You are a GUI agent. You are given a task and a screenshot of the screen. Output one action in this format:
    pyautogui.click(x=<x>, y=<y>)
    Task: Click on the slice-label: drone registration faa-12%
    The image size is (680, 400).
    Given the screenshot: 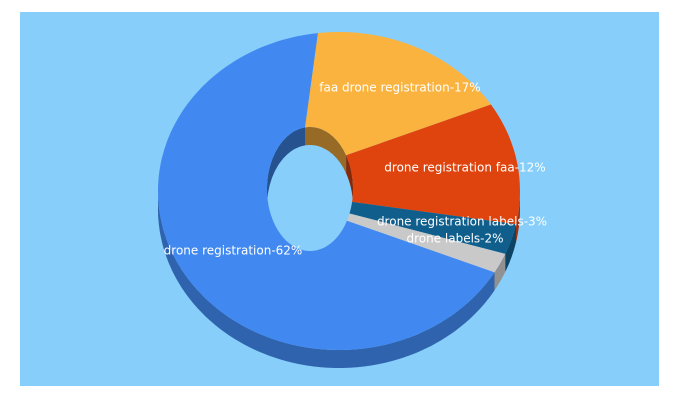 What is the action you would take?
    pyautogui.click(x=464, y=168)
    